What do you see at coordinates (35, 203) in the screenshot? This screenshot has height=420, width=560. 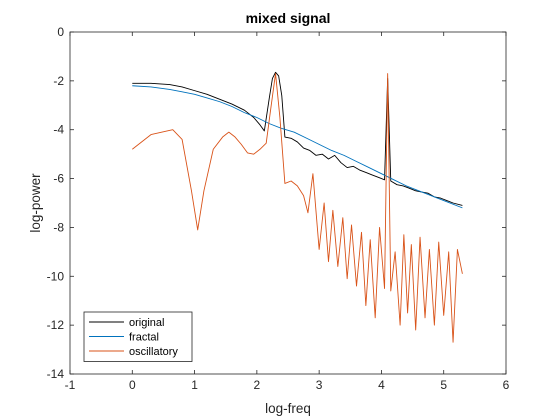 I see `y-axis-label: log-power` at bounding box center [35, 203].